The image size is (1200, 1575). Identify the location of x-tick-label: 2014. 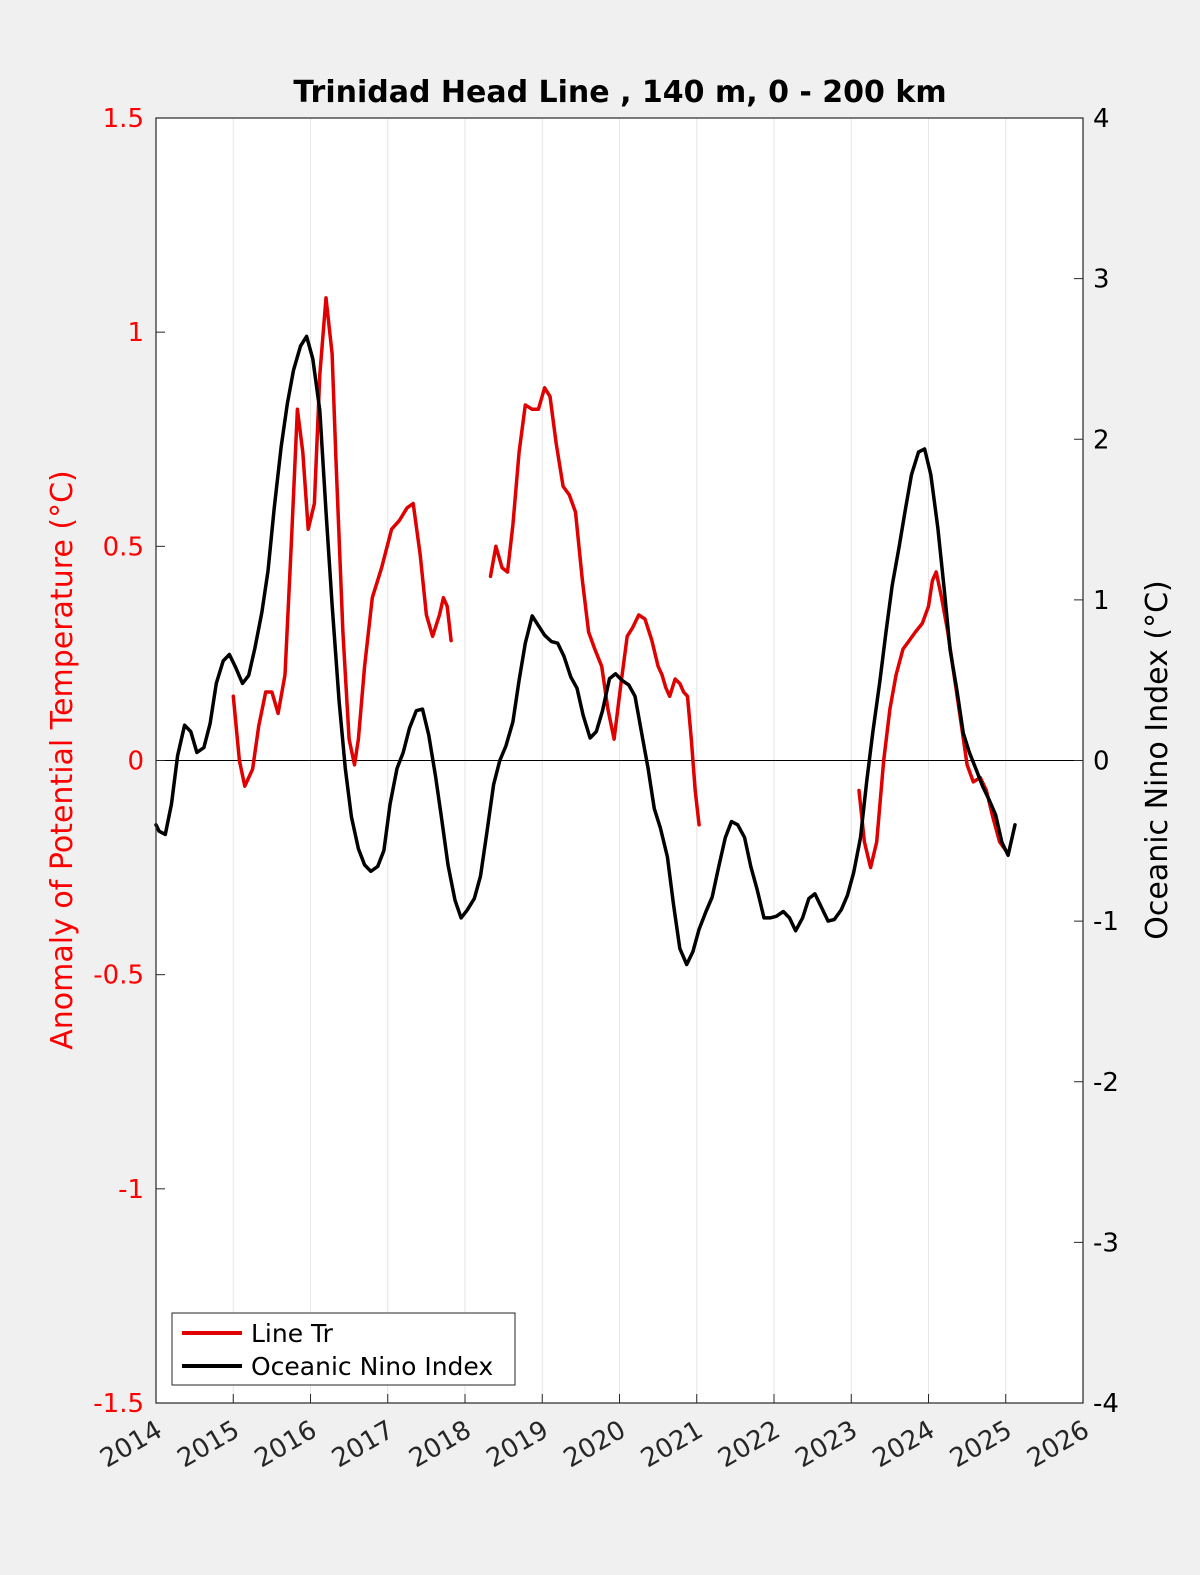
(131, 1444).